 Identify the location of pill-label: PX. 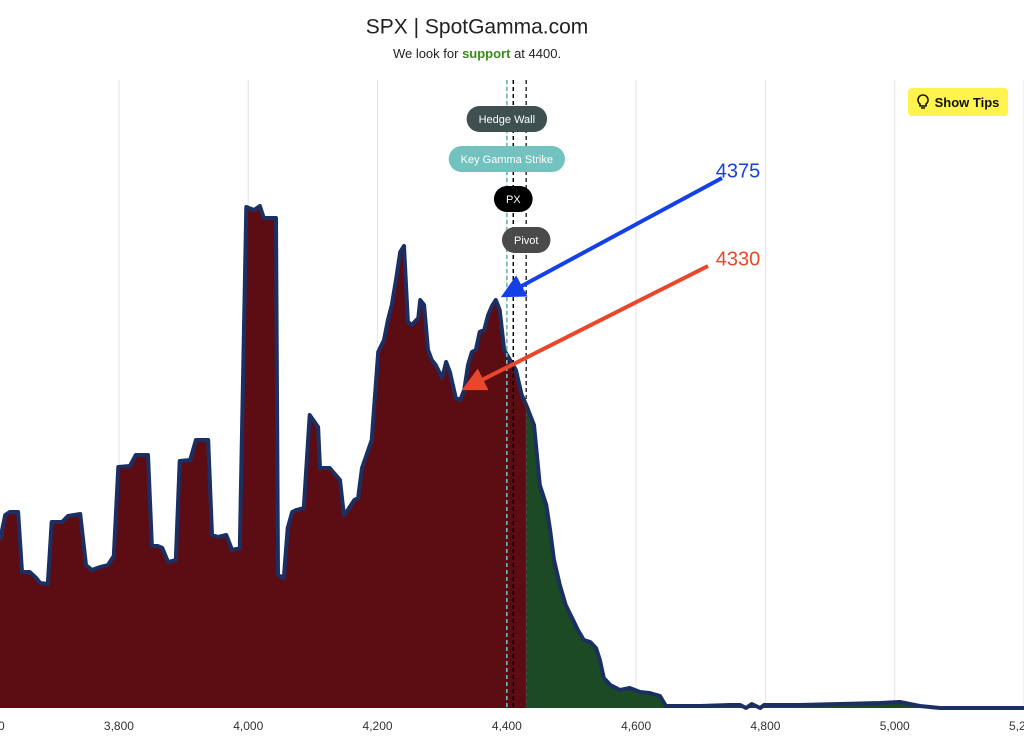
(513, 200).